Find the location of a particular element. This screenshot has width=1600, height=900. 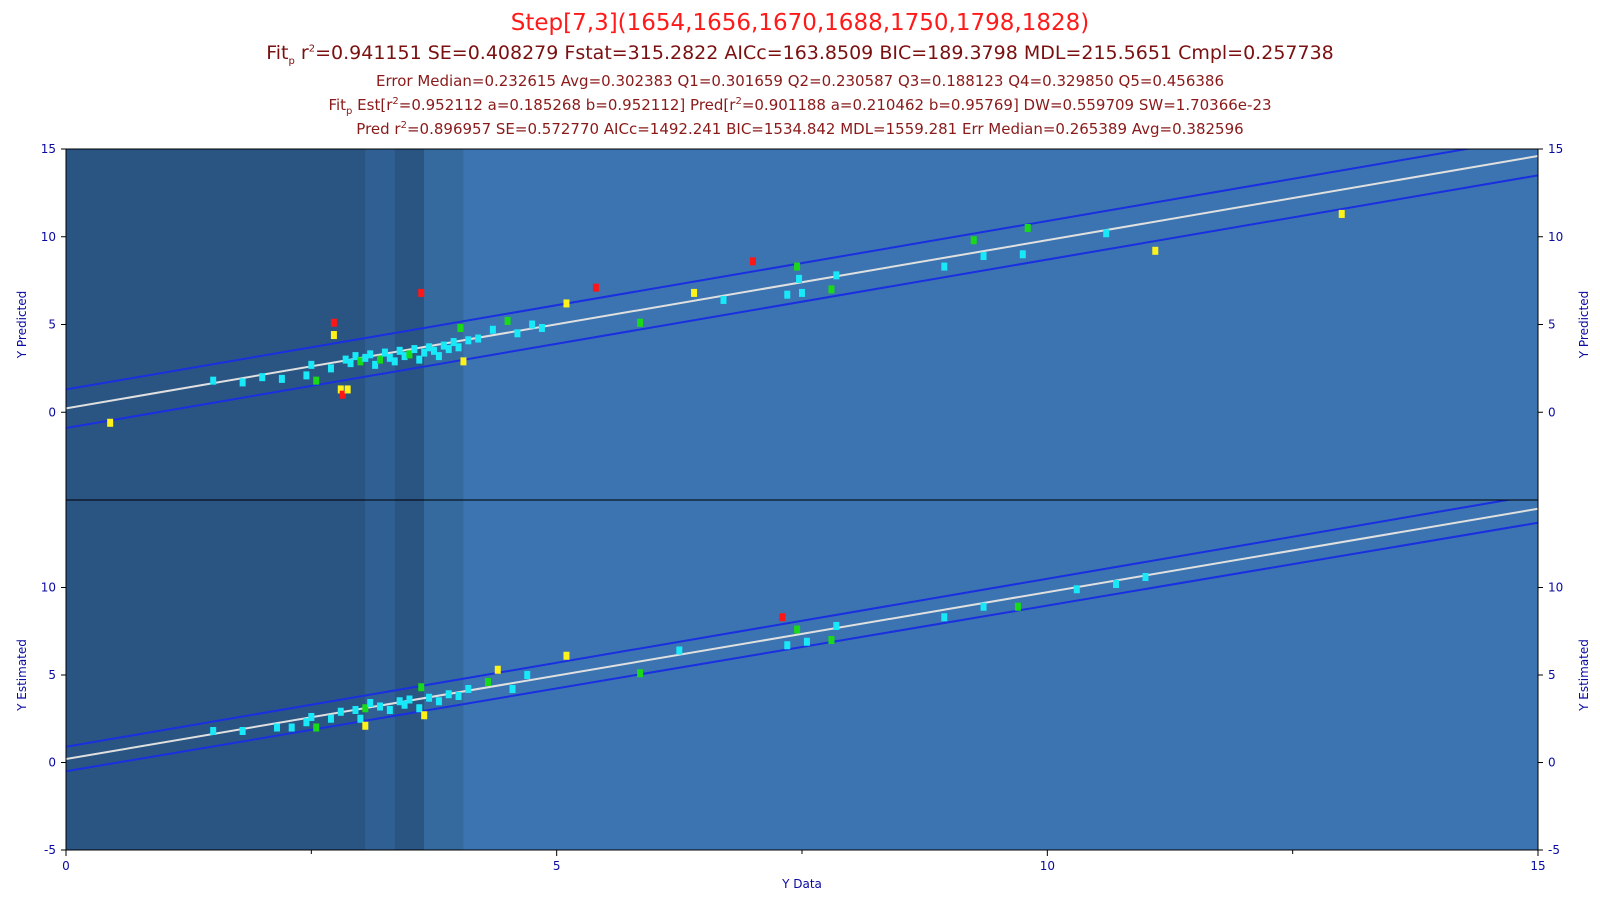

y-axis-label-right: Y Predicted is located at coordinates (1584, 325).